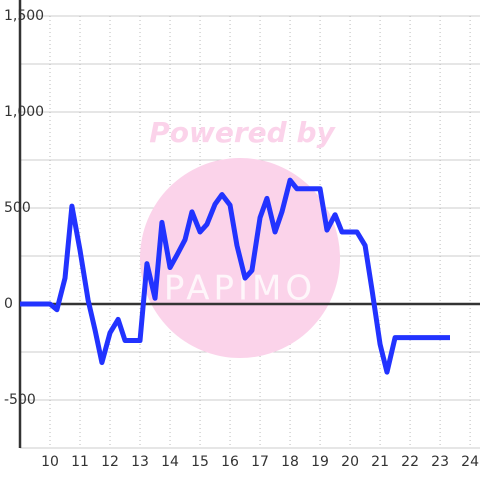  Describe the element at coordinates (410, 462) in the screenshot. I see `x-tick-label: 22` at that location.